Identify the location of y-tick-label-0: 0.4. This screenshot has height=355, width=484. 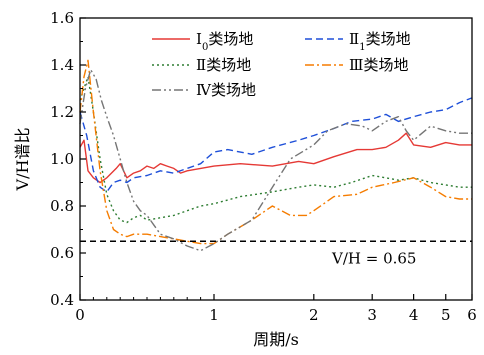
(62, 300).